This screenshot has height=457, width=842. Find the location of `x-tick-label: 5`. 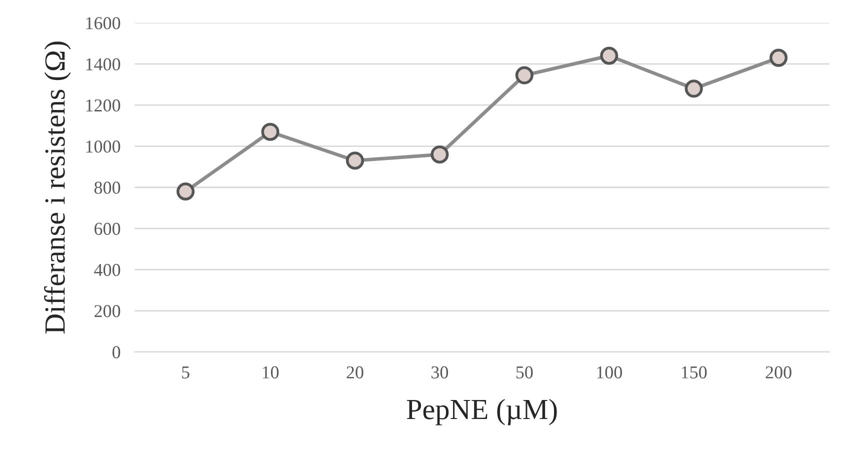

x-tick-label: 5 is located at coordinates (186, 372).